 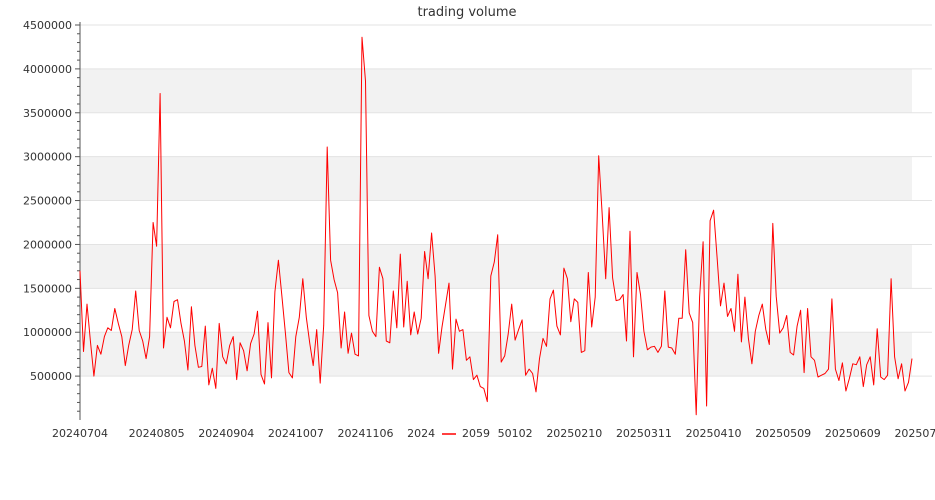 I want to click on y-tick-label: 1500000, so click(x=47, y=288).